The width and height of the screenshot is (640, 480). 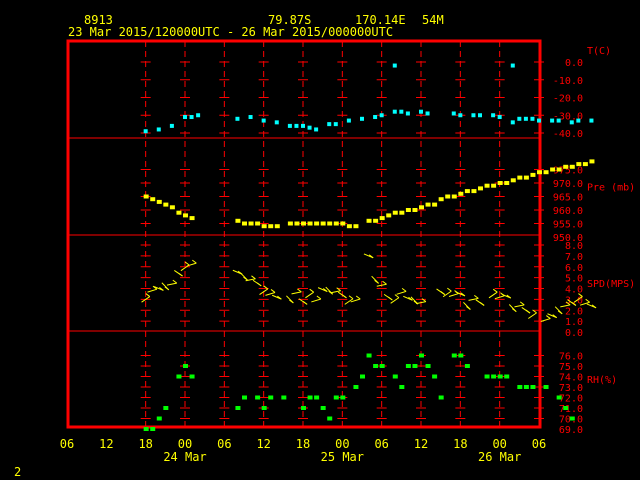 I want to click on y-tick-label: -20.0, so click(x=568, y=99).